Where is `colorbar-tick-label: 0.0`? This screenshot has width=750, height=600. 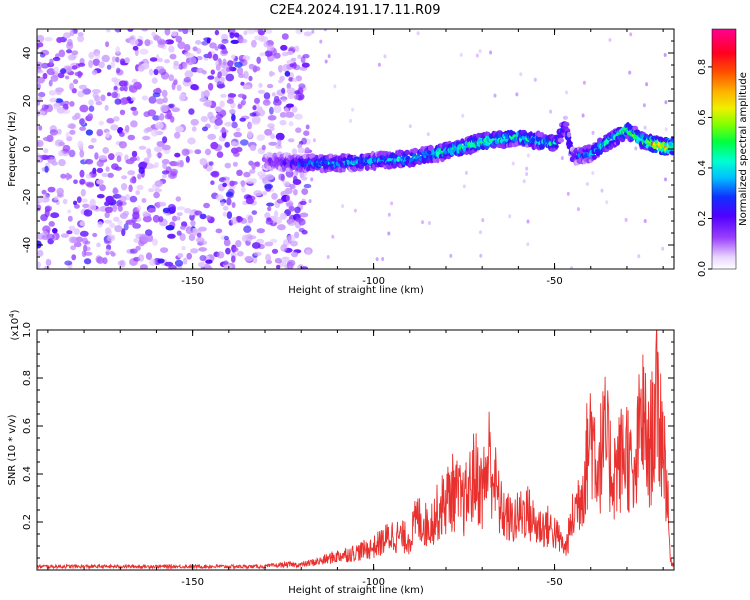
colorbar-tick-label: 0.0 is located at coordinates (702, 269).